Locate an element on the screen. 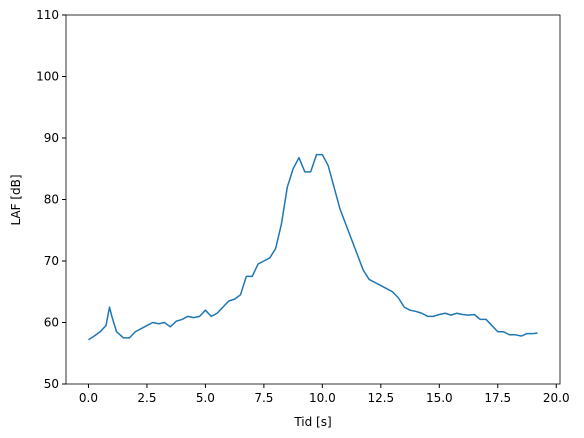 The width and height of the screenshot is (584, 438). x-tick-label: 10.0 is located at coordinates (322, 398).